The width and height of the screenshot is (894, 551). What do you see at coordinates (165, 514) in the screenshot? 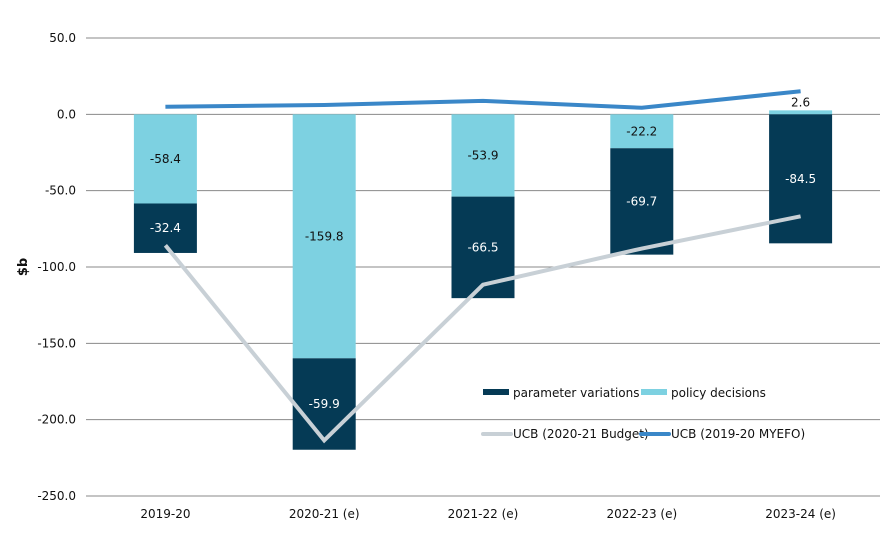
I see `x-tick-label: 2019-20` at bounding box center [165, 514].